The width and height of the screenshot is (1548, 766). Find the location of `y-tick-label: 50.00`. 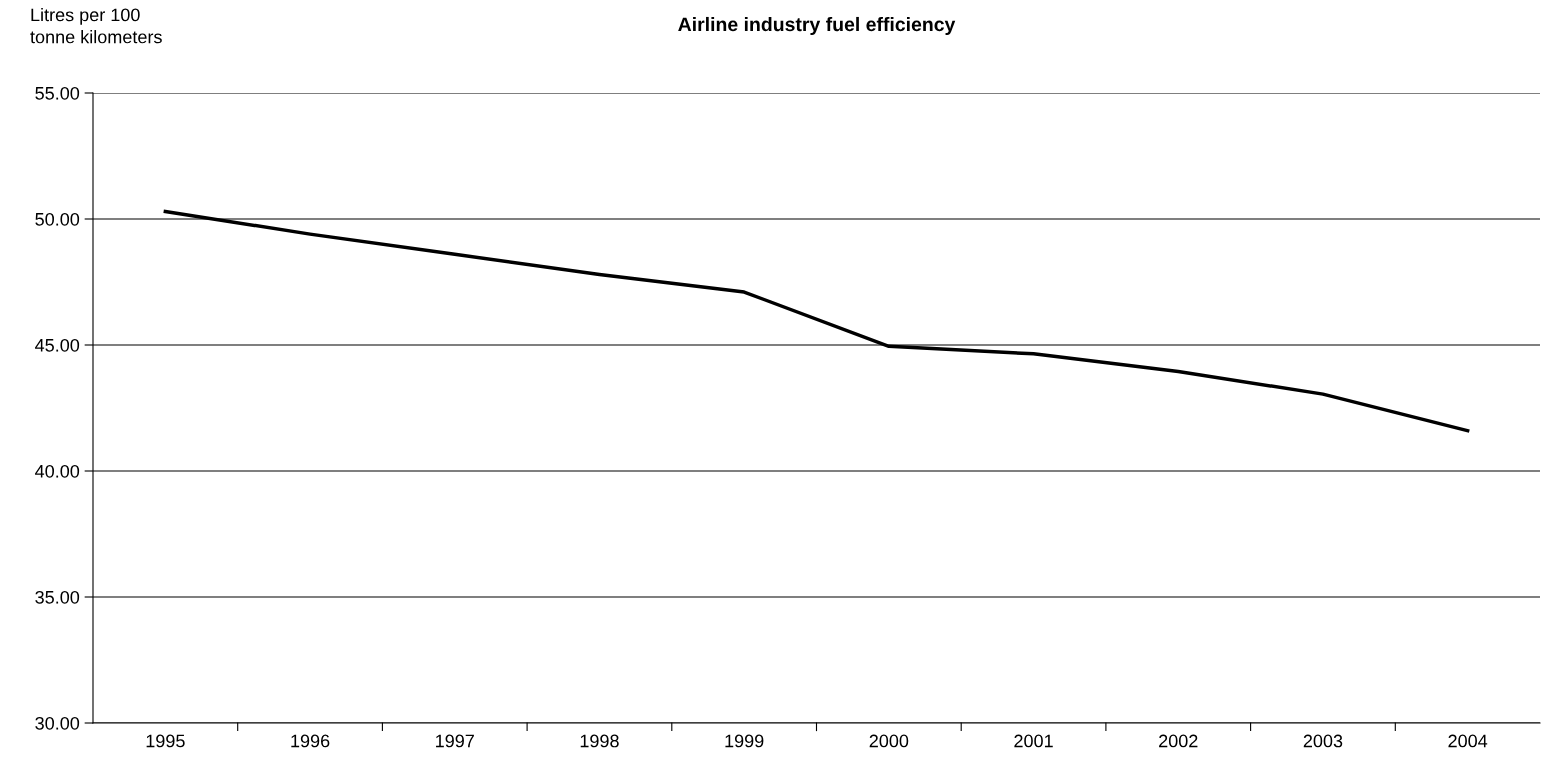

y-tick-label: 50.00 is located at coordinates (57, 219).